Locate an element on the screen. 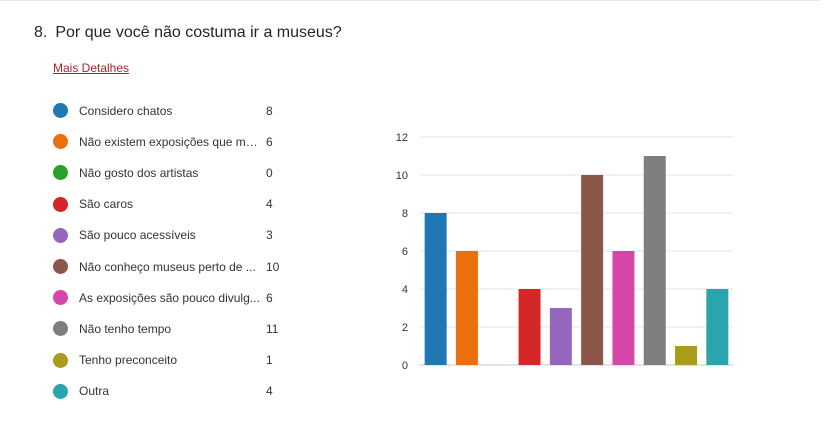 This screenshot has height=434, width=840. y-tick-label: 12 is located at coordinates (402, 138).